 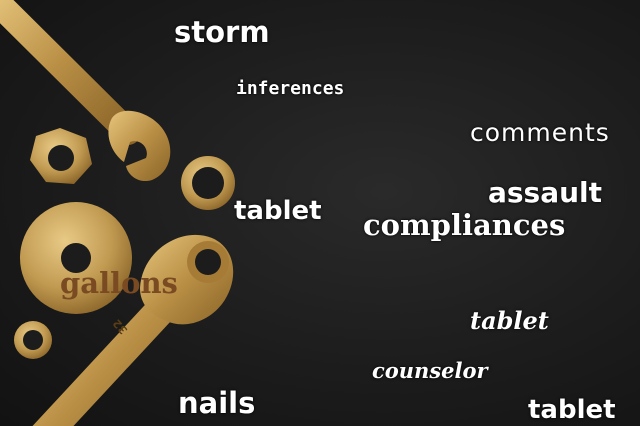 I want to click on top-wrench, so click(x=85, y=91).